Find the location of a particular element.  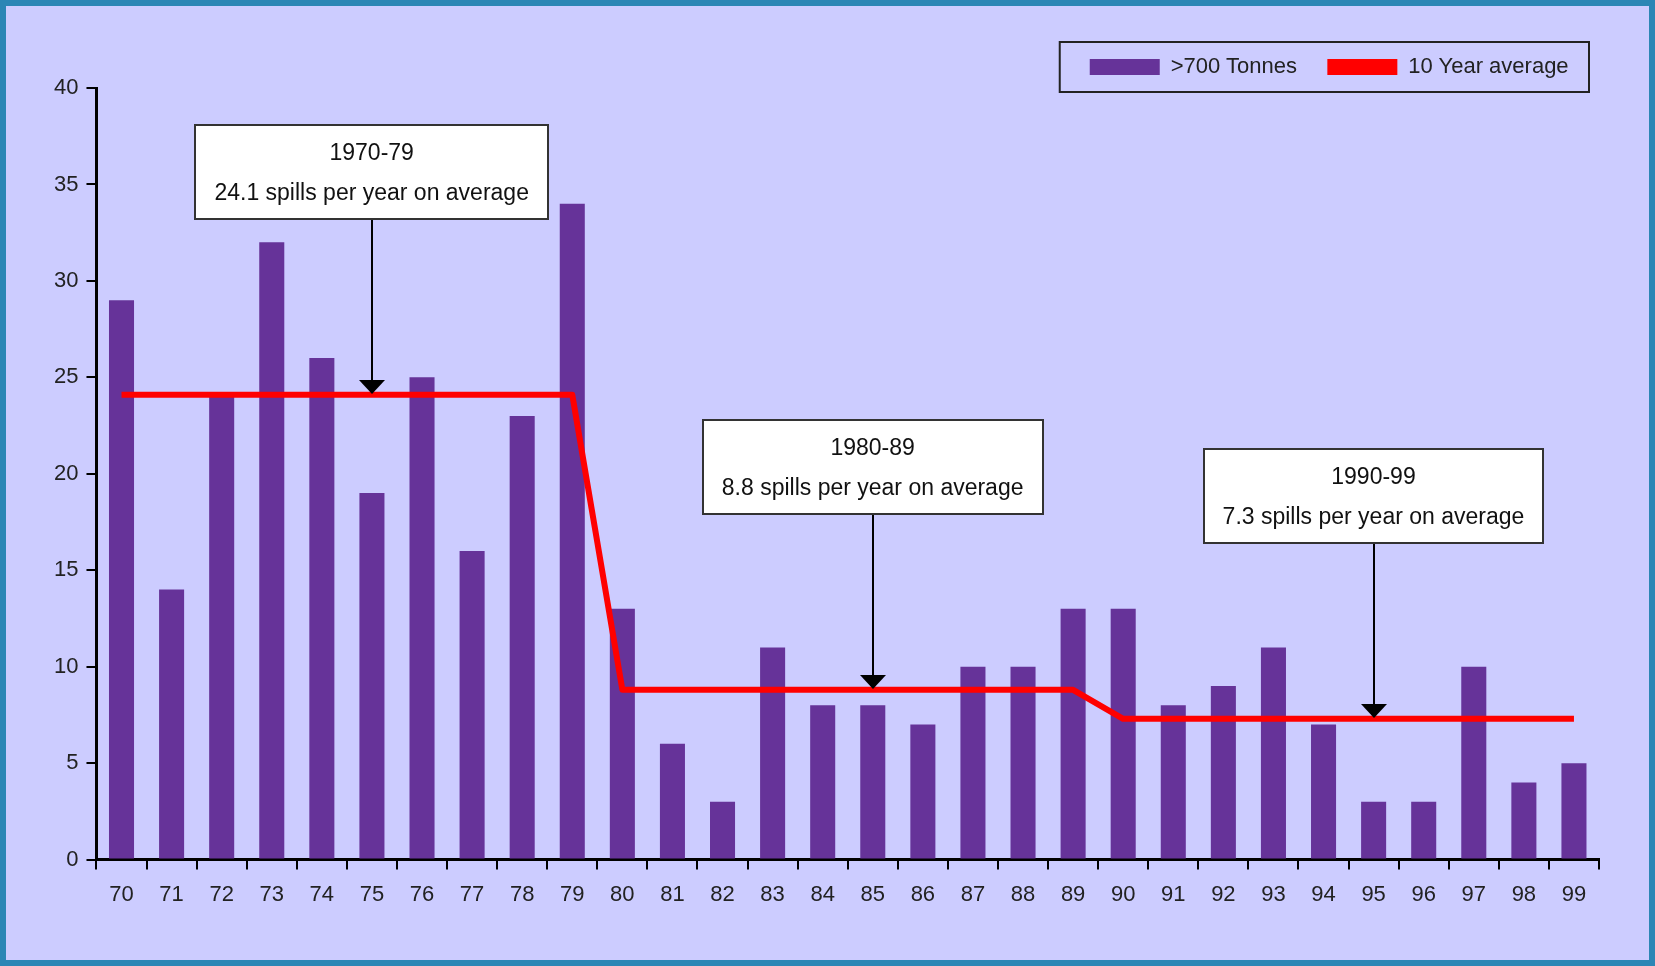

x-tick-label: 87 is located at coordinates (973, 893).